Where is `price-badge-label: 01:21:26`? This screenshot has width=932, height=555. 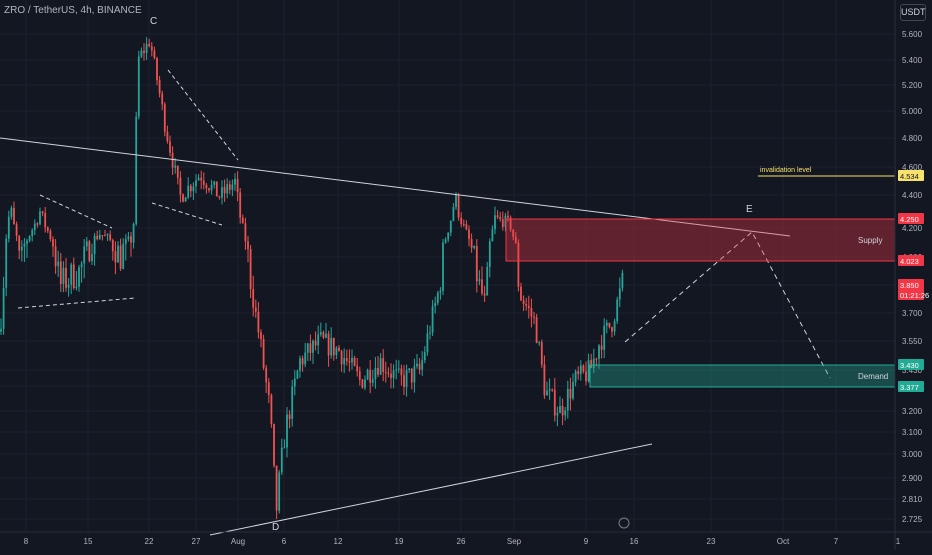 price-badge-label: 01:21:26 is located at coordinates (914, 295).